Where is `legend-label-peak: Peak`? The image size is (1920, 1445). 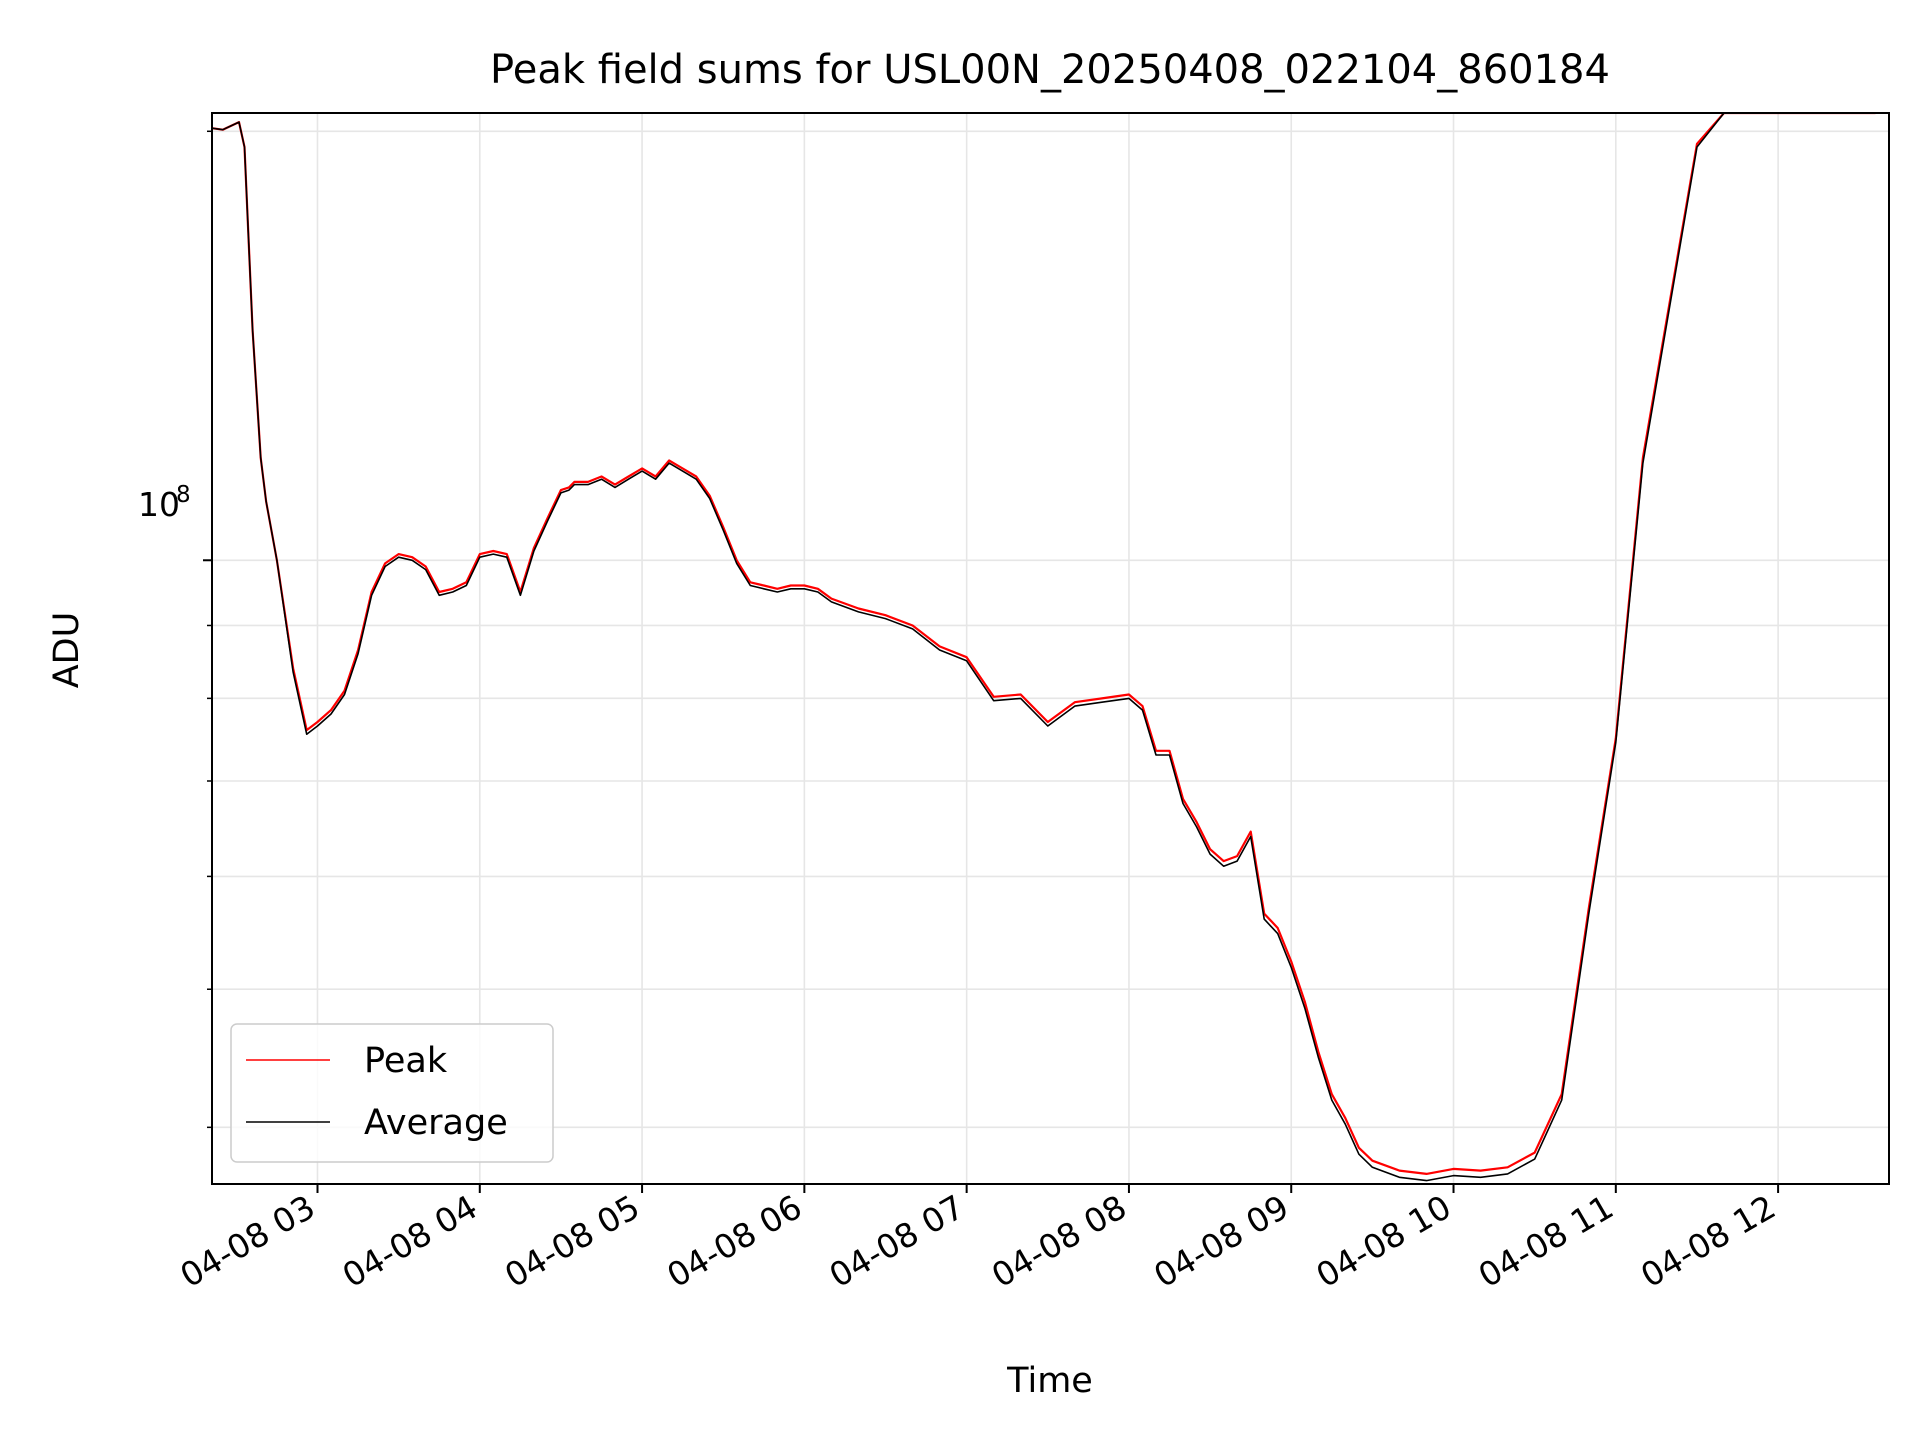
legend-label-peak: Peak is located at coordinates (406, 1061).